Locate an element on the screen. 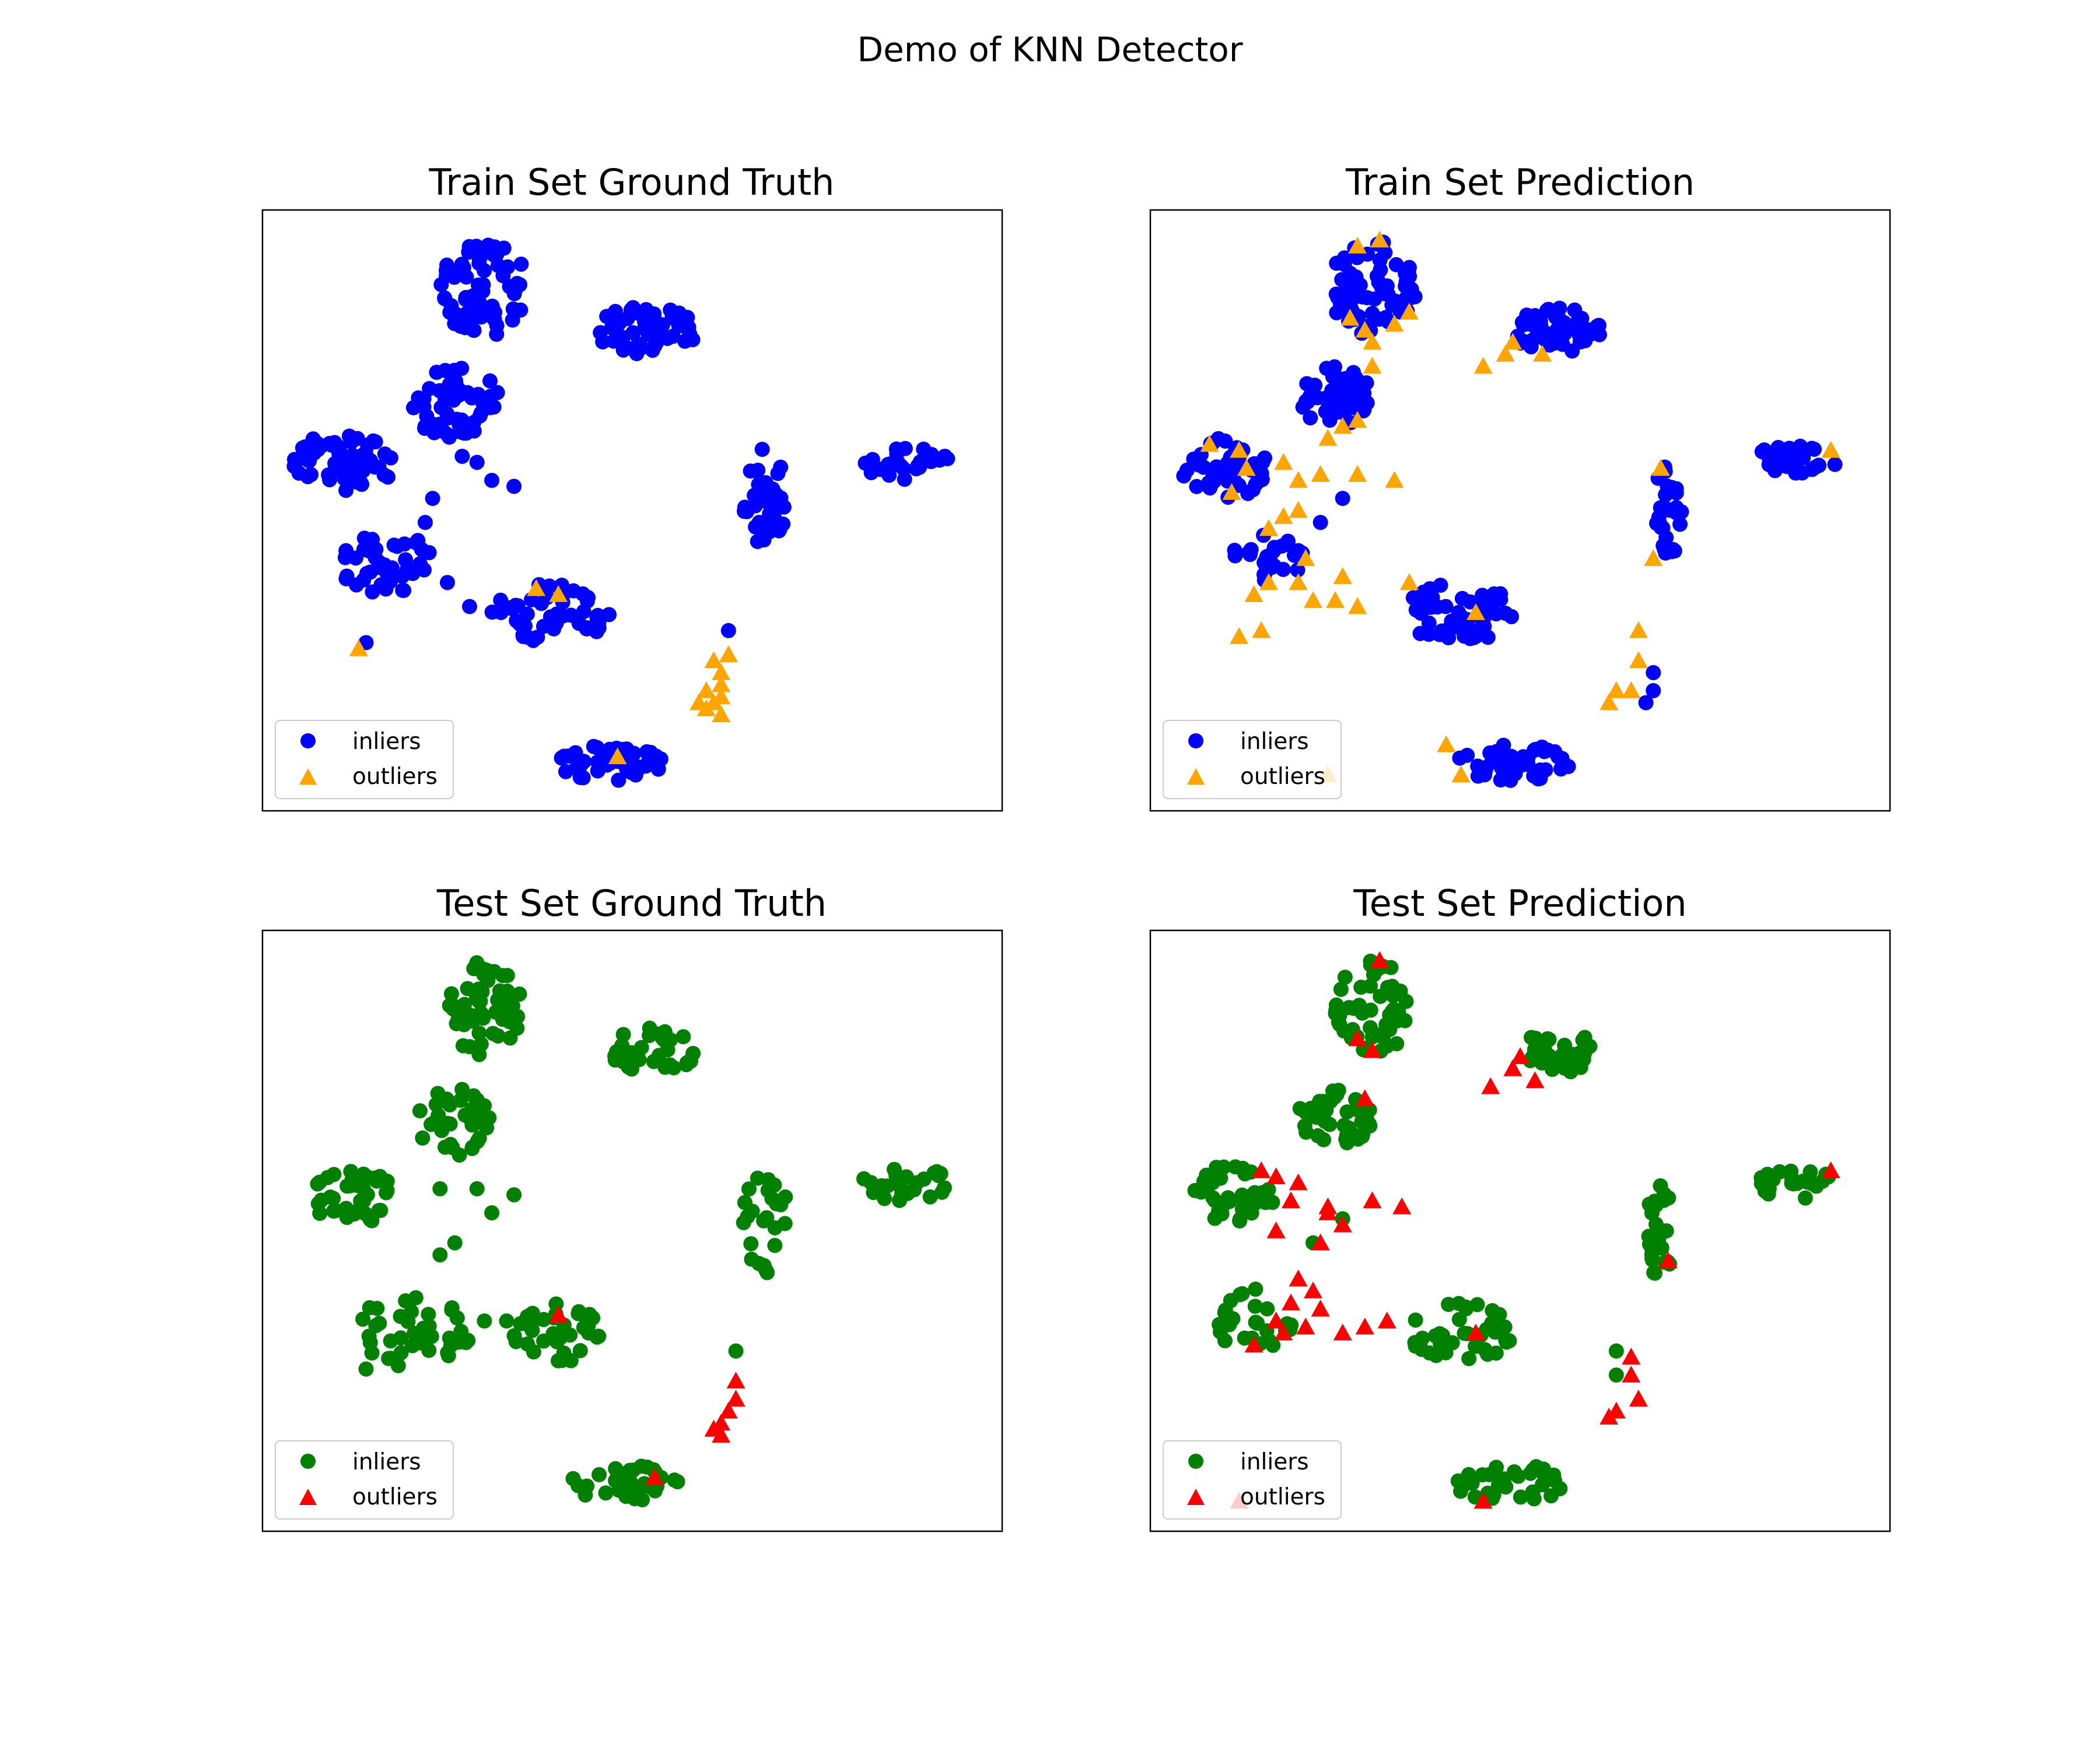 Image resolution: width=2100 pixels, height=1750 pixels. figure-title: Demo of KNN Detector is located at coordinates (1049, 49).